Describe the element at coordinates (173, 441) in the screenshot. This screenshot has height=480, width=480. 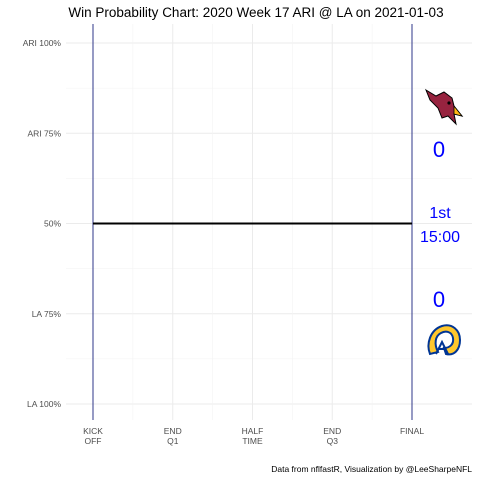
I see `x-tick-label: Q1` at that location.